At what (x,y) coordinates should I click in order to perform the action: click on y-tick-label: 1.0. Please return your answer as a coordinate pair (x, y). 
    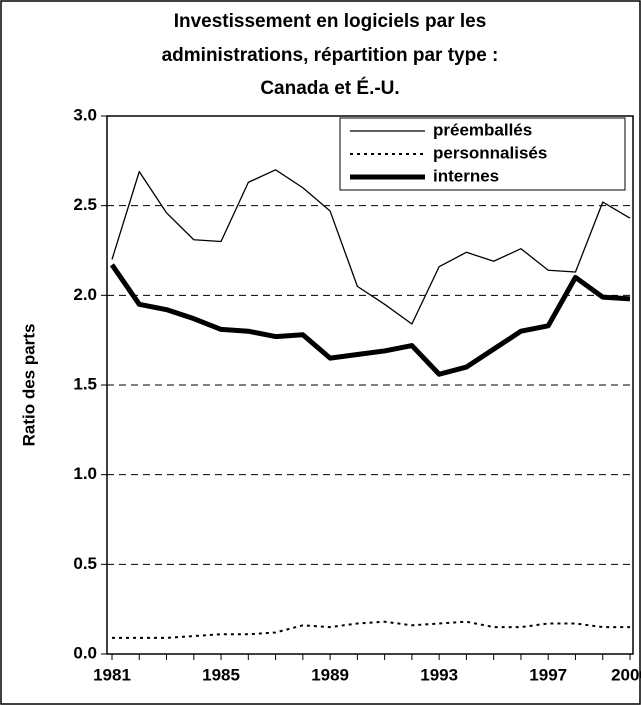
    Looking at the image, I should click on (85, 473).